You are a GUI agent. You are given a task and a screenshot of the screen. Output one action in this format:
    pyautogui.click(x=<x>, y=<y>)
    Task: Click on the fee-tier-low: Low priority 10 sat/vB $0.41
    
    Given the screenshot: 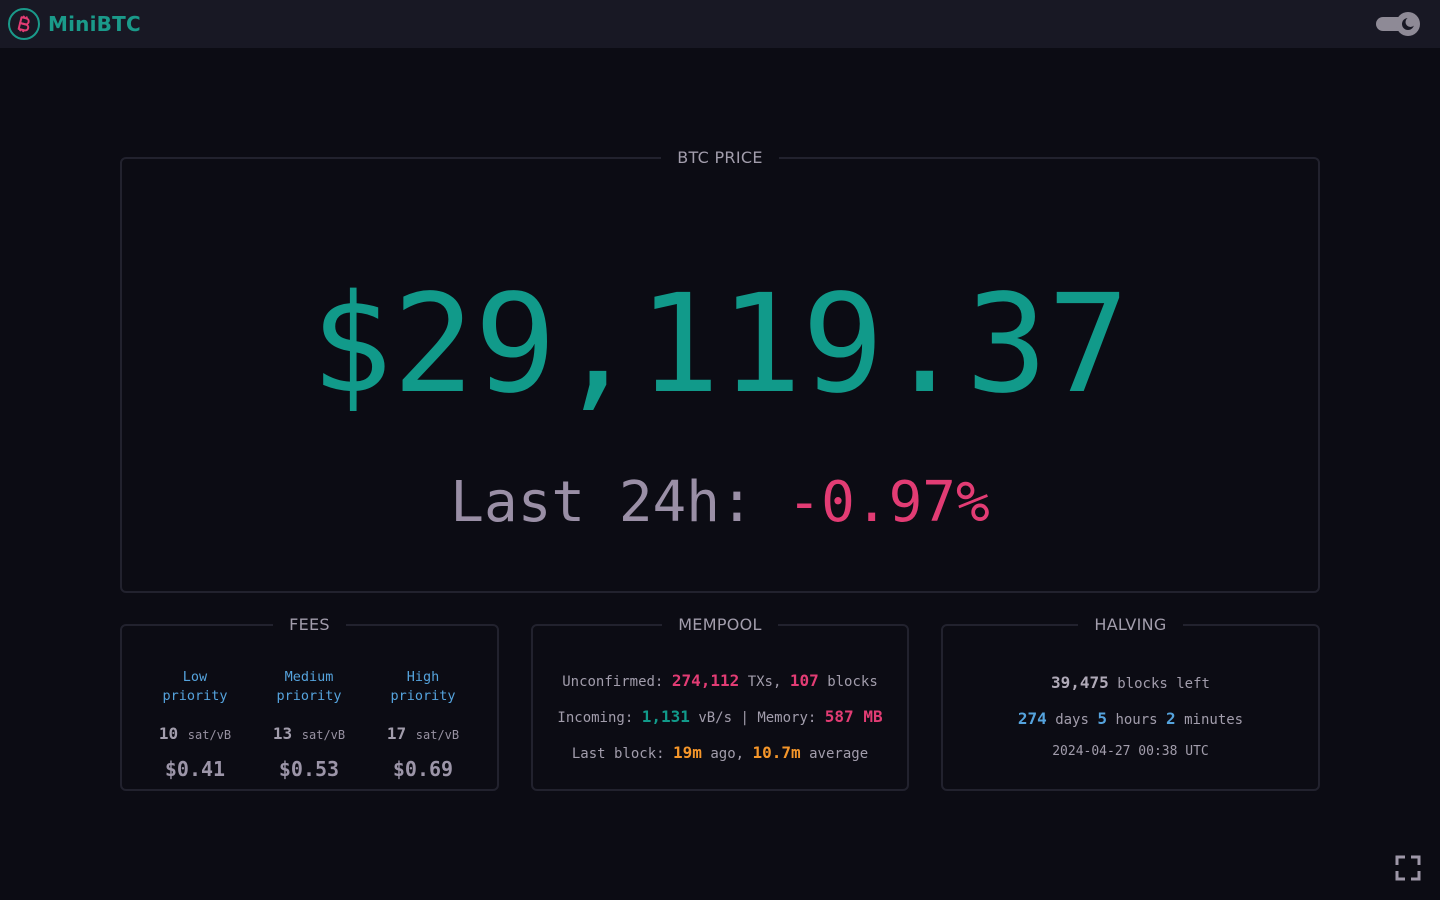 What is the action you would take?
    pyautogui.click(x=195, y=724)
    